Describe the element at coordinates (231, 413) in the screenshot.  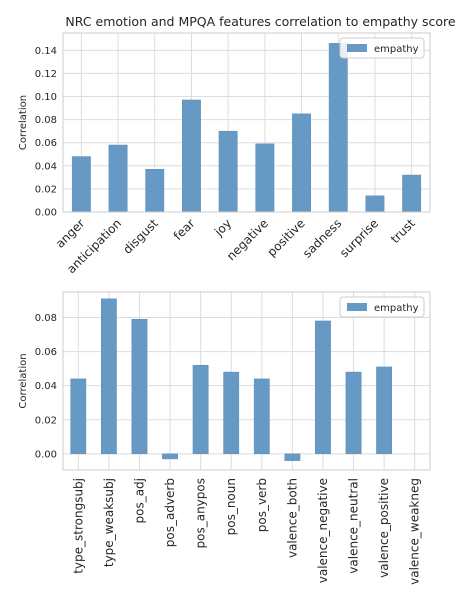
I see `bar-pos_noun` at that location.